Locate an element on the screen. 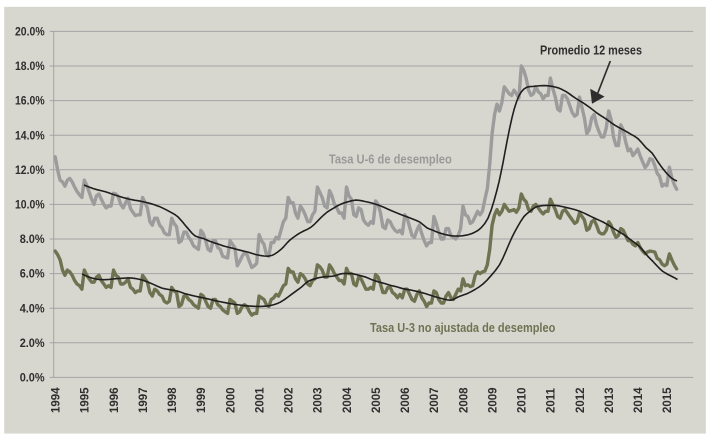  svg-text: 2013 is located at coordinates (610, 400).